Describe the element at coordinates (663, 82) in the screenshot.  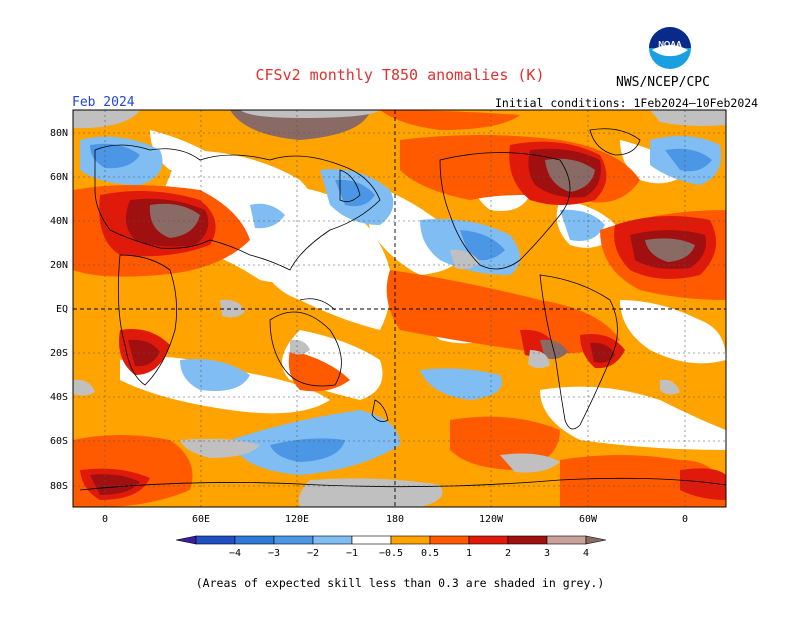
I see `agency-label: NWS/NCEP/CPC` at that location.